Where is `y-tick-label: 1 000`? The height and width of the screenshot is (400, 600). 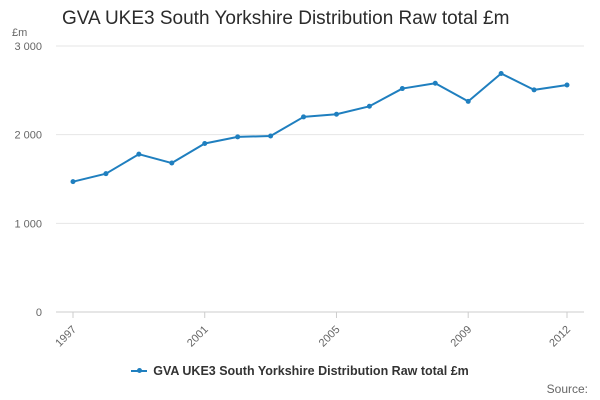
y-tick-label: 1 000 is located at coordinates (28, 224).